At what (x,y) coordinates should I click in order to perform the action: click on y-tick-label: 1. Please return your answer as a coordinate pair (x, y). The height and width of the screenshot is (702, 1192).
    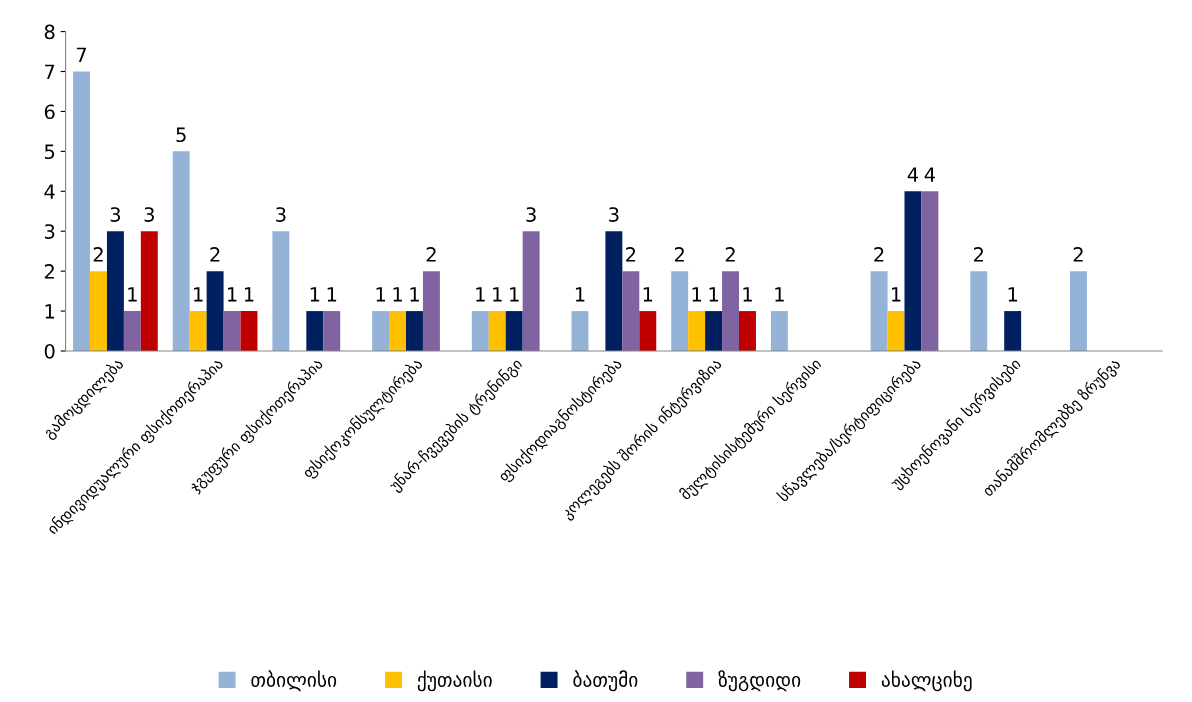
    Looking at the image, I should click on (50, 311).